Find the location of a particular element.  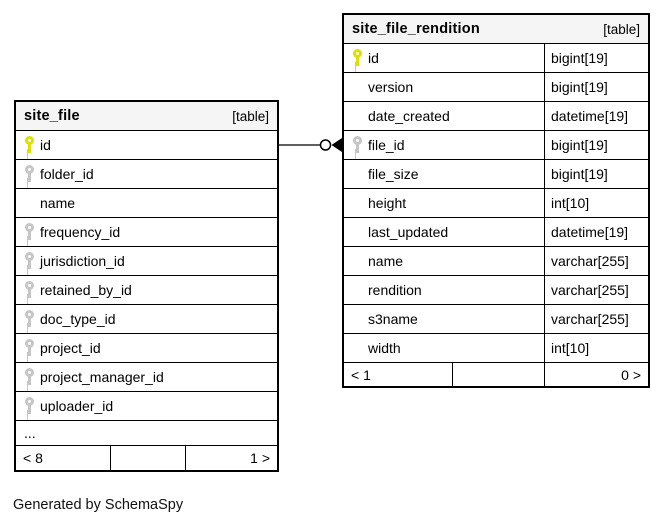

column-name: last_updated is located at coordinates (408, 232).